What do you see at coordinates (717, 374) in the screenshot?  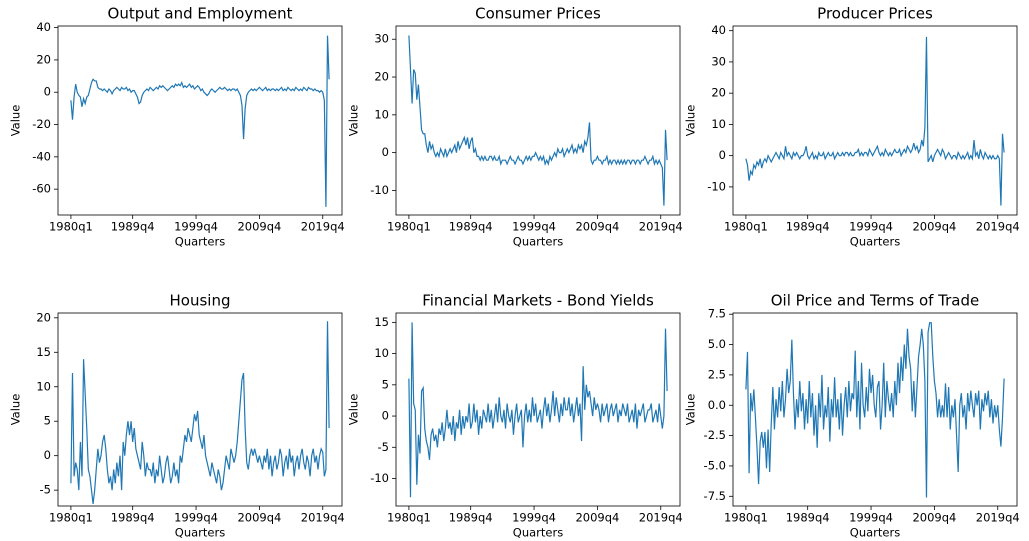 I see `y-tick-label: 2.5` at bounding box center [717, 374].